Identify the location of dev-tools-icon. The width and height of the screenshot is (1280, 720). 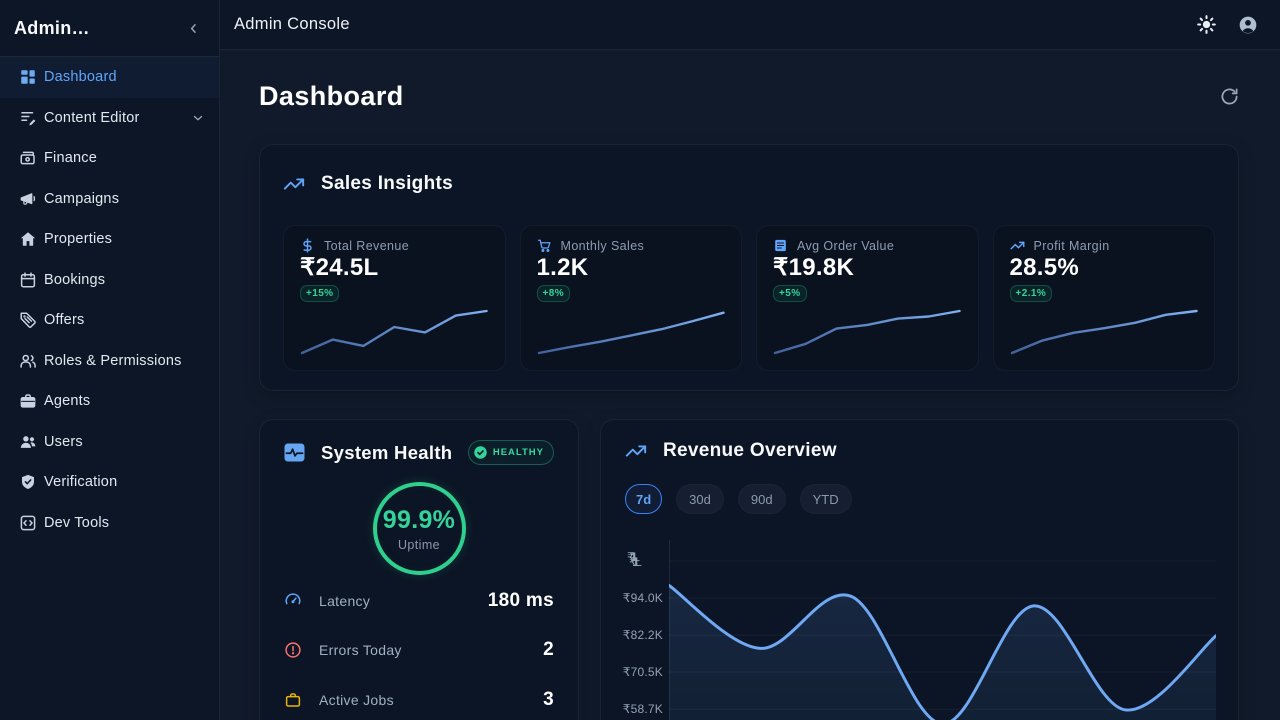
(28, 523).